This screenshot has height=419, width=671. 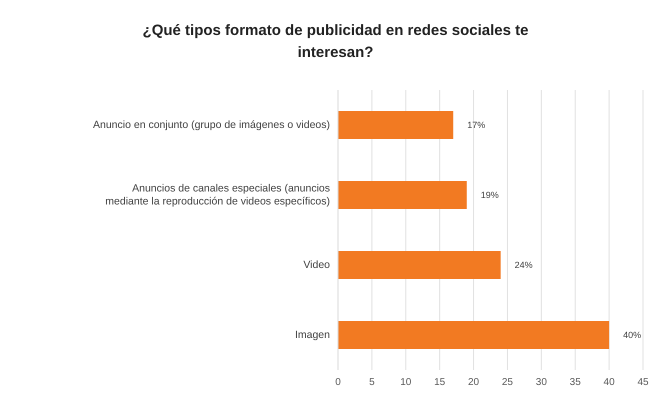 I want to click on x-tick-label: 25, so click(x=508, y=382).